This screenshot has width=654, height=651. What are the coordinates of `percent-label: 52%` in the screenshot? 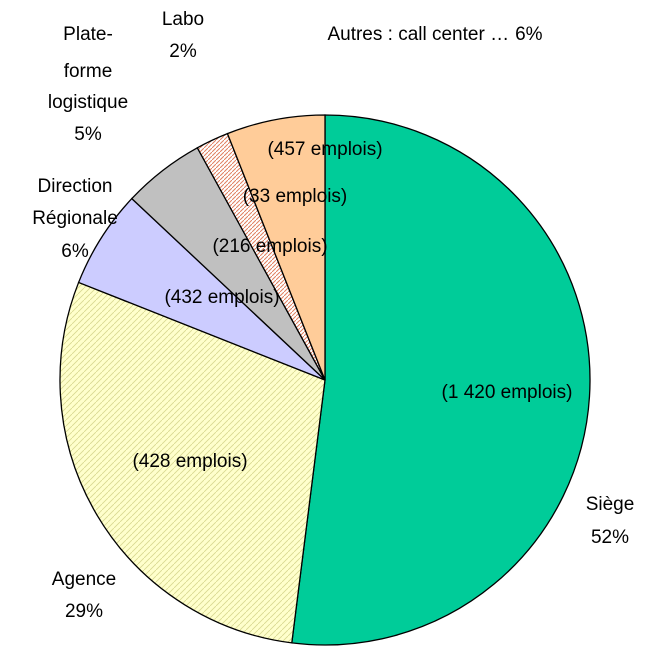 It's located at (610, 537).